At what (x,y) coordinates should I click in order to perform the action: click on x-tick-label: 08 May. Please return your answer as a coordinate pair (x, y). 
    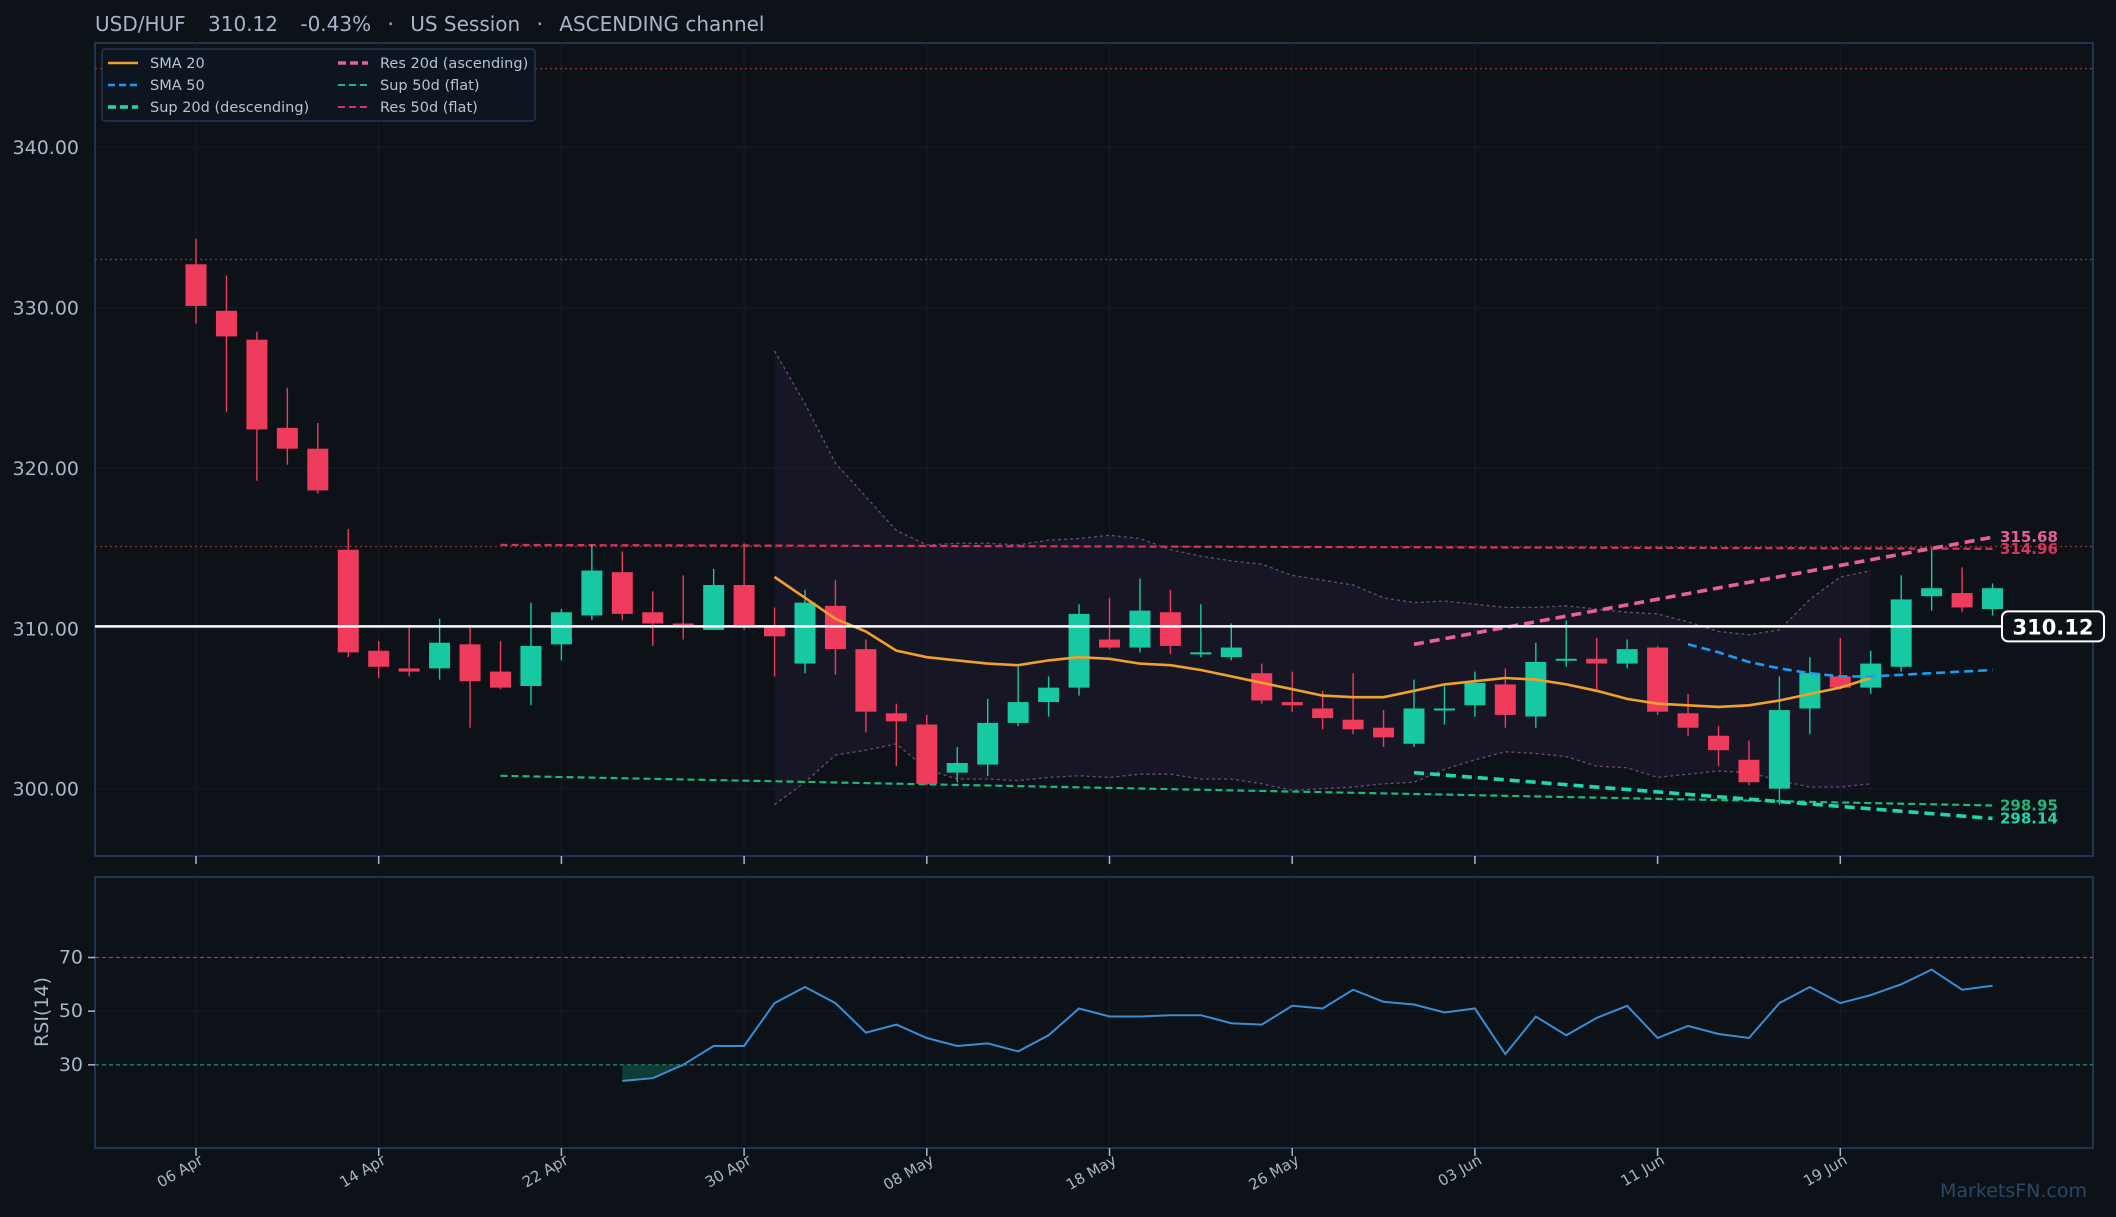
    Looking at the image, I should click on (908, 1172).